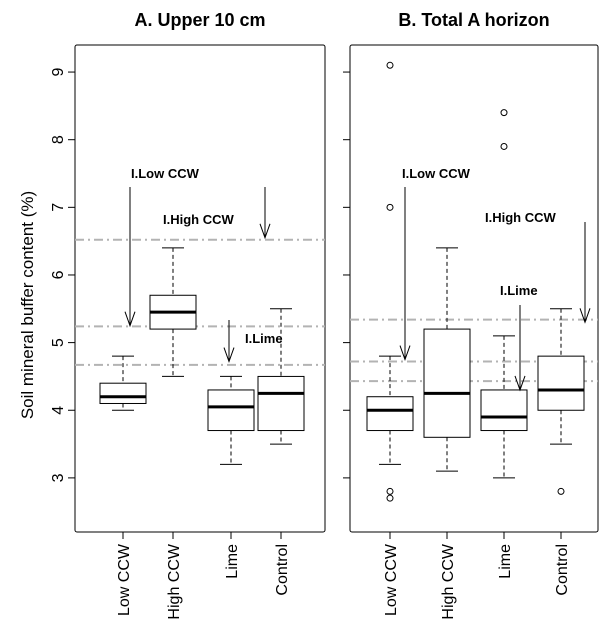  Describe the element at coordinates (58, 410) in the screenshot. I see `y-tick-label: 4` at that location.